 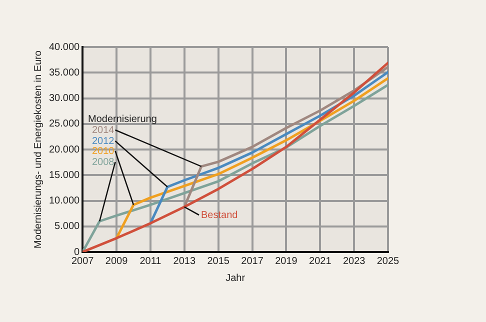 What do you see at coordinates (116, 261) in the screenshot?
I see `x-tick-label: 2009` at bounding box center [116, 261].